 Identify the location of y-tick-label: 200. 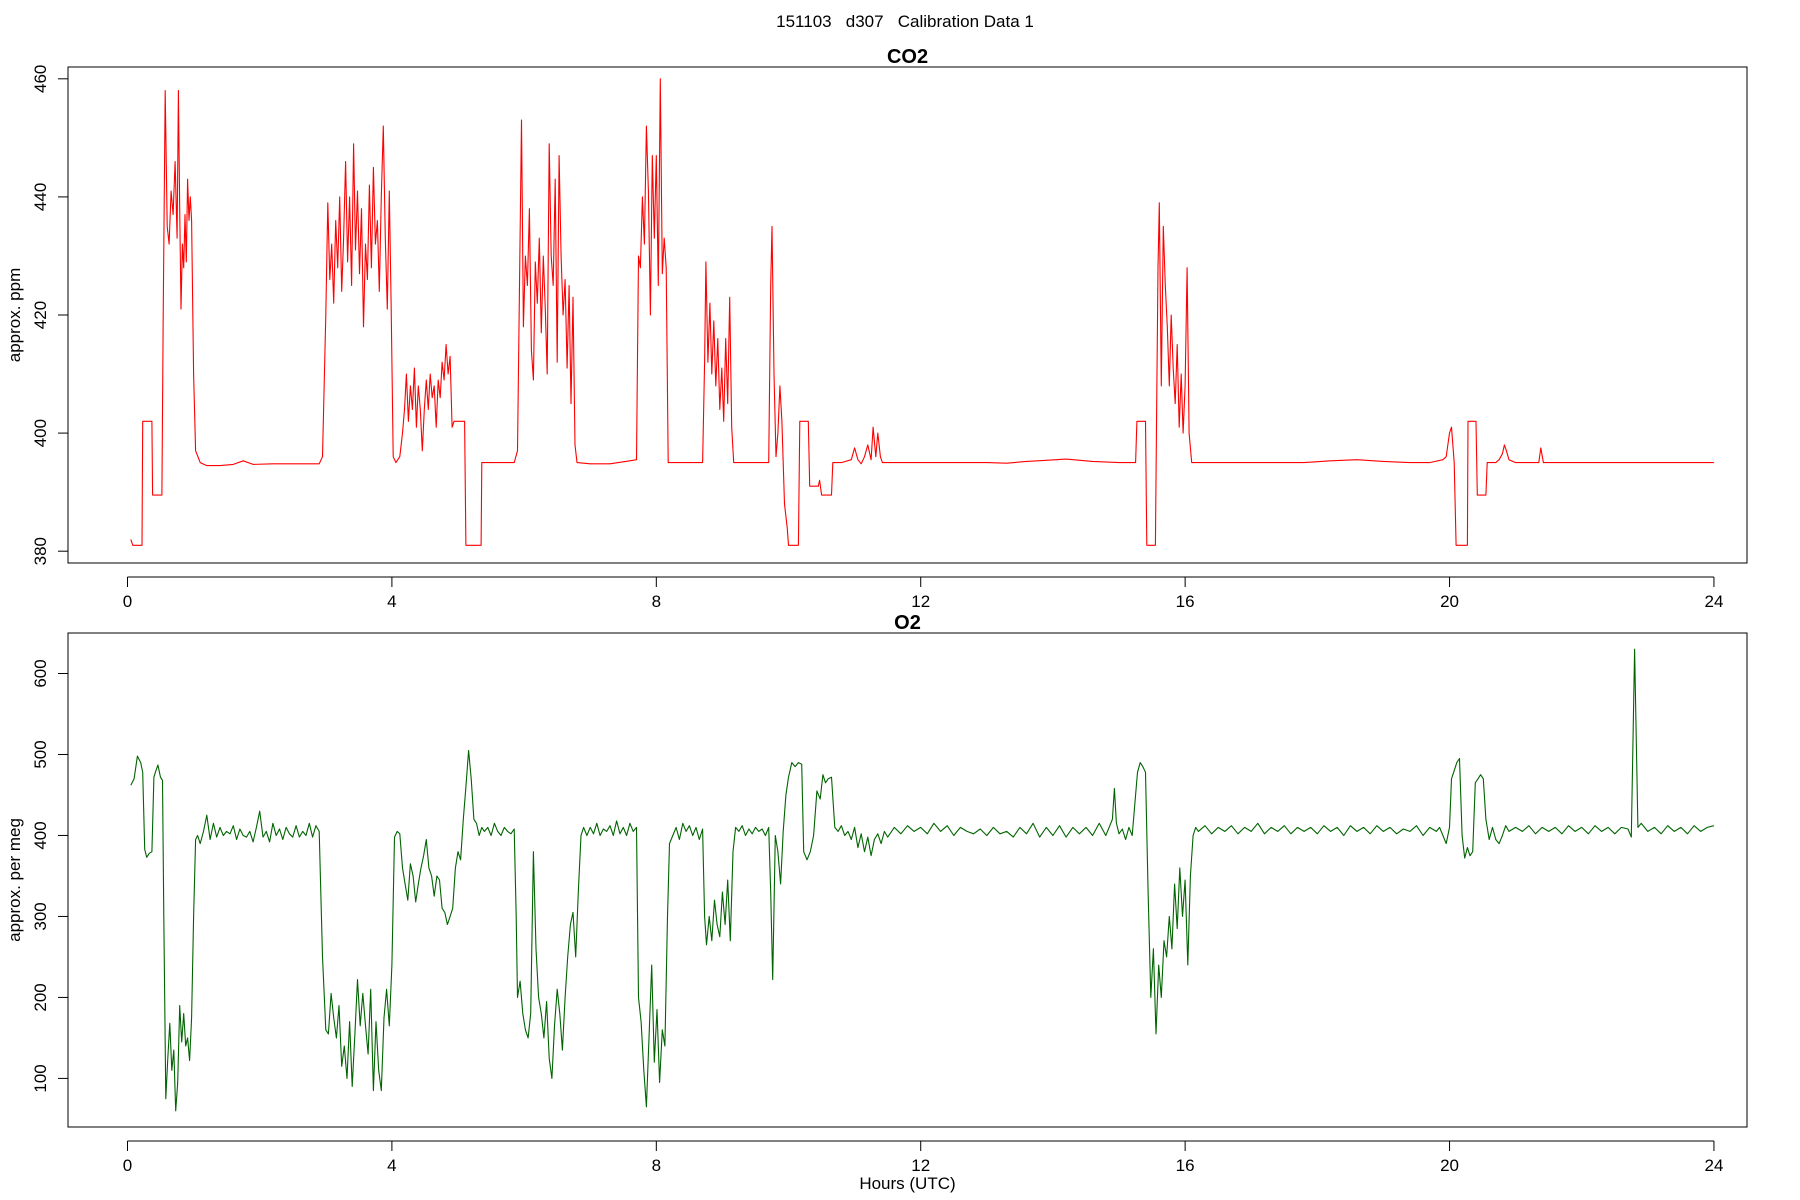
(40, 997).